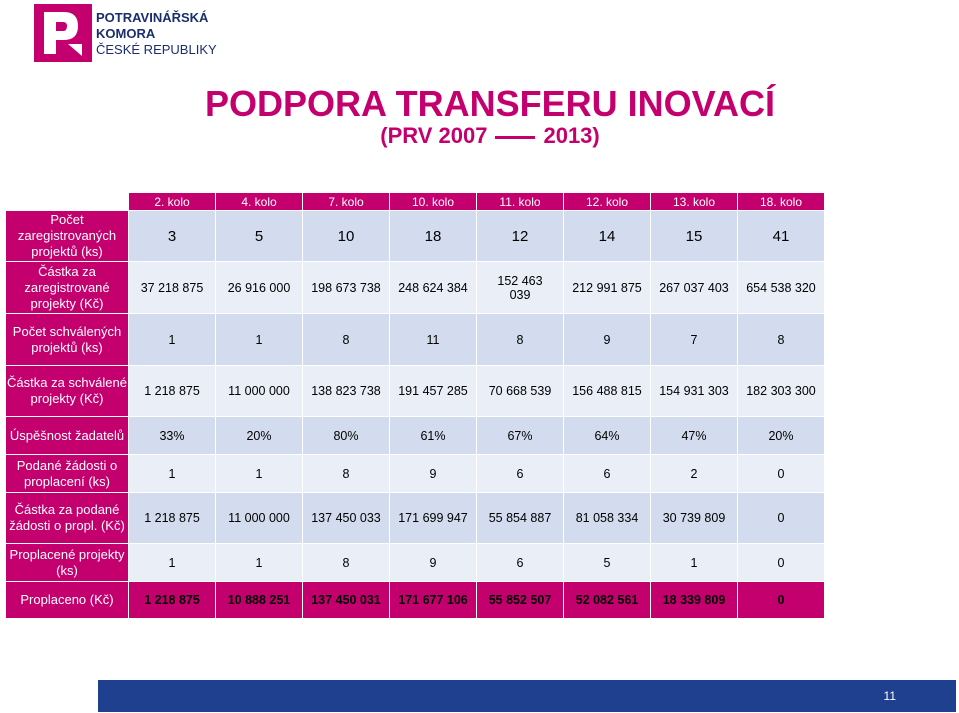  What do you see at coordinates (152, 17) in the screenshot?
I see `logo-line1: POTRAVINÁŘSKÁ` at bounding box center [152, 17].